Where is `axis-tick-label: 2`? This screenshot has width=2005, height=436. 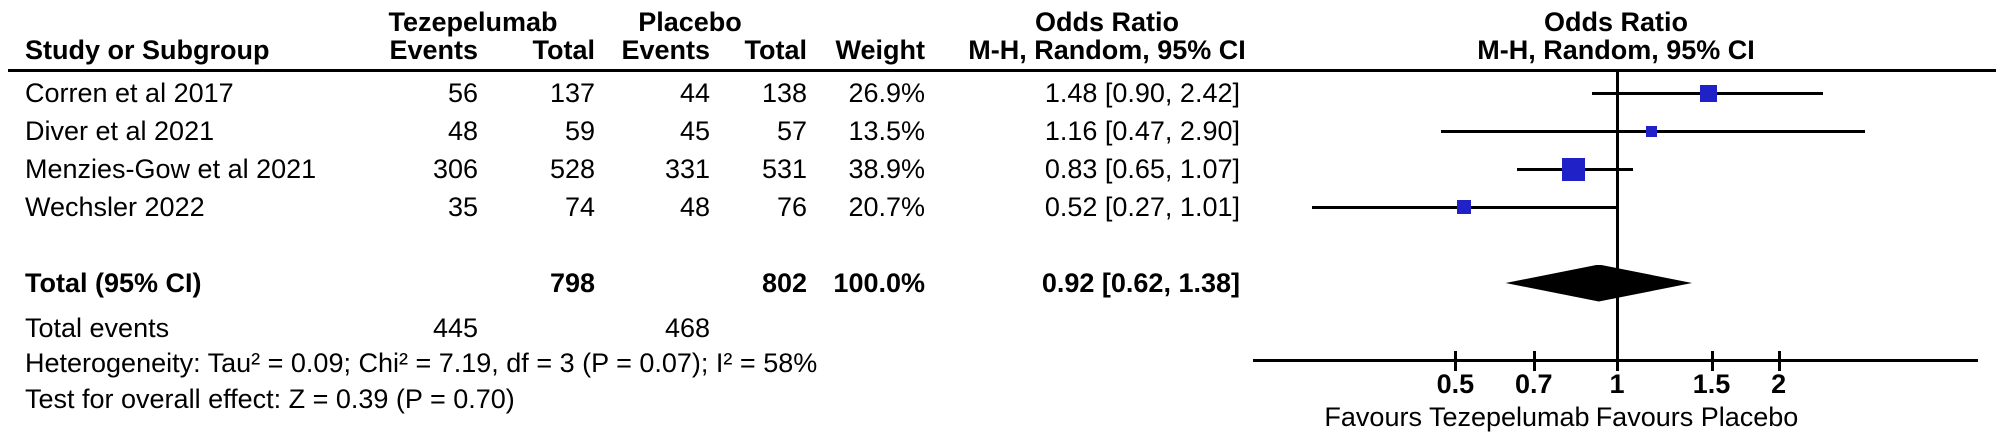
axis-tick-label: 2 is located at coordinates (1779, 384).